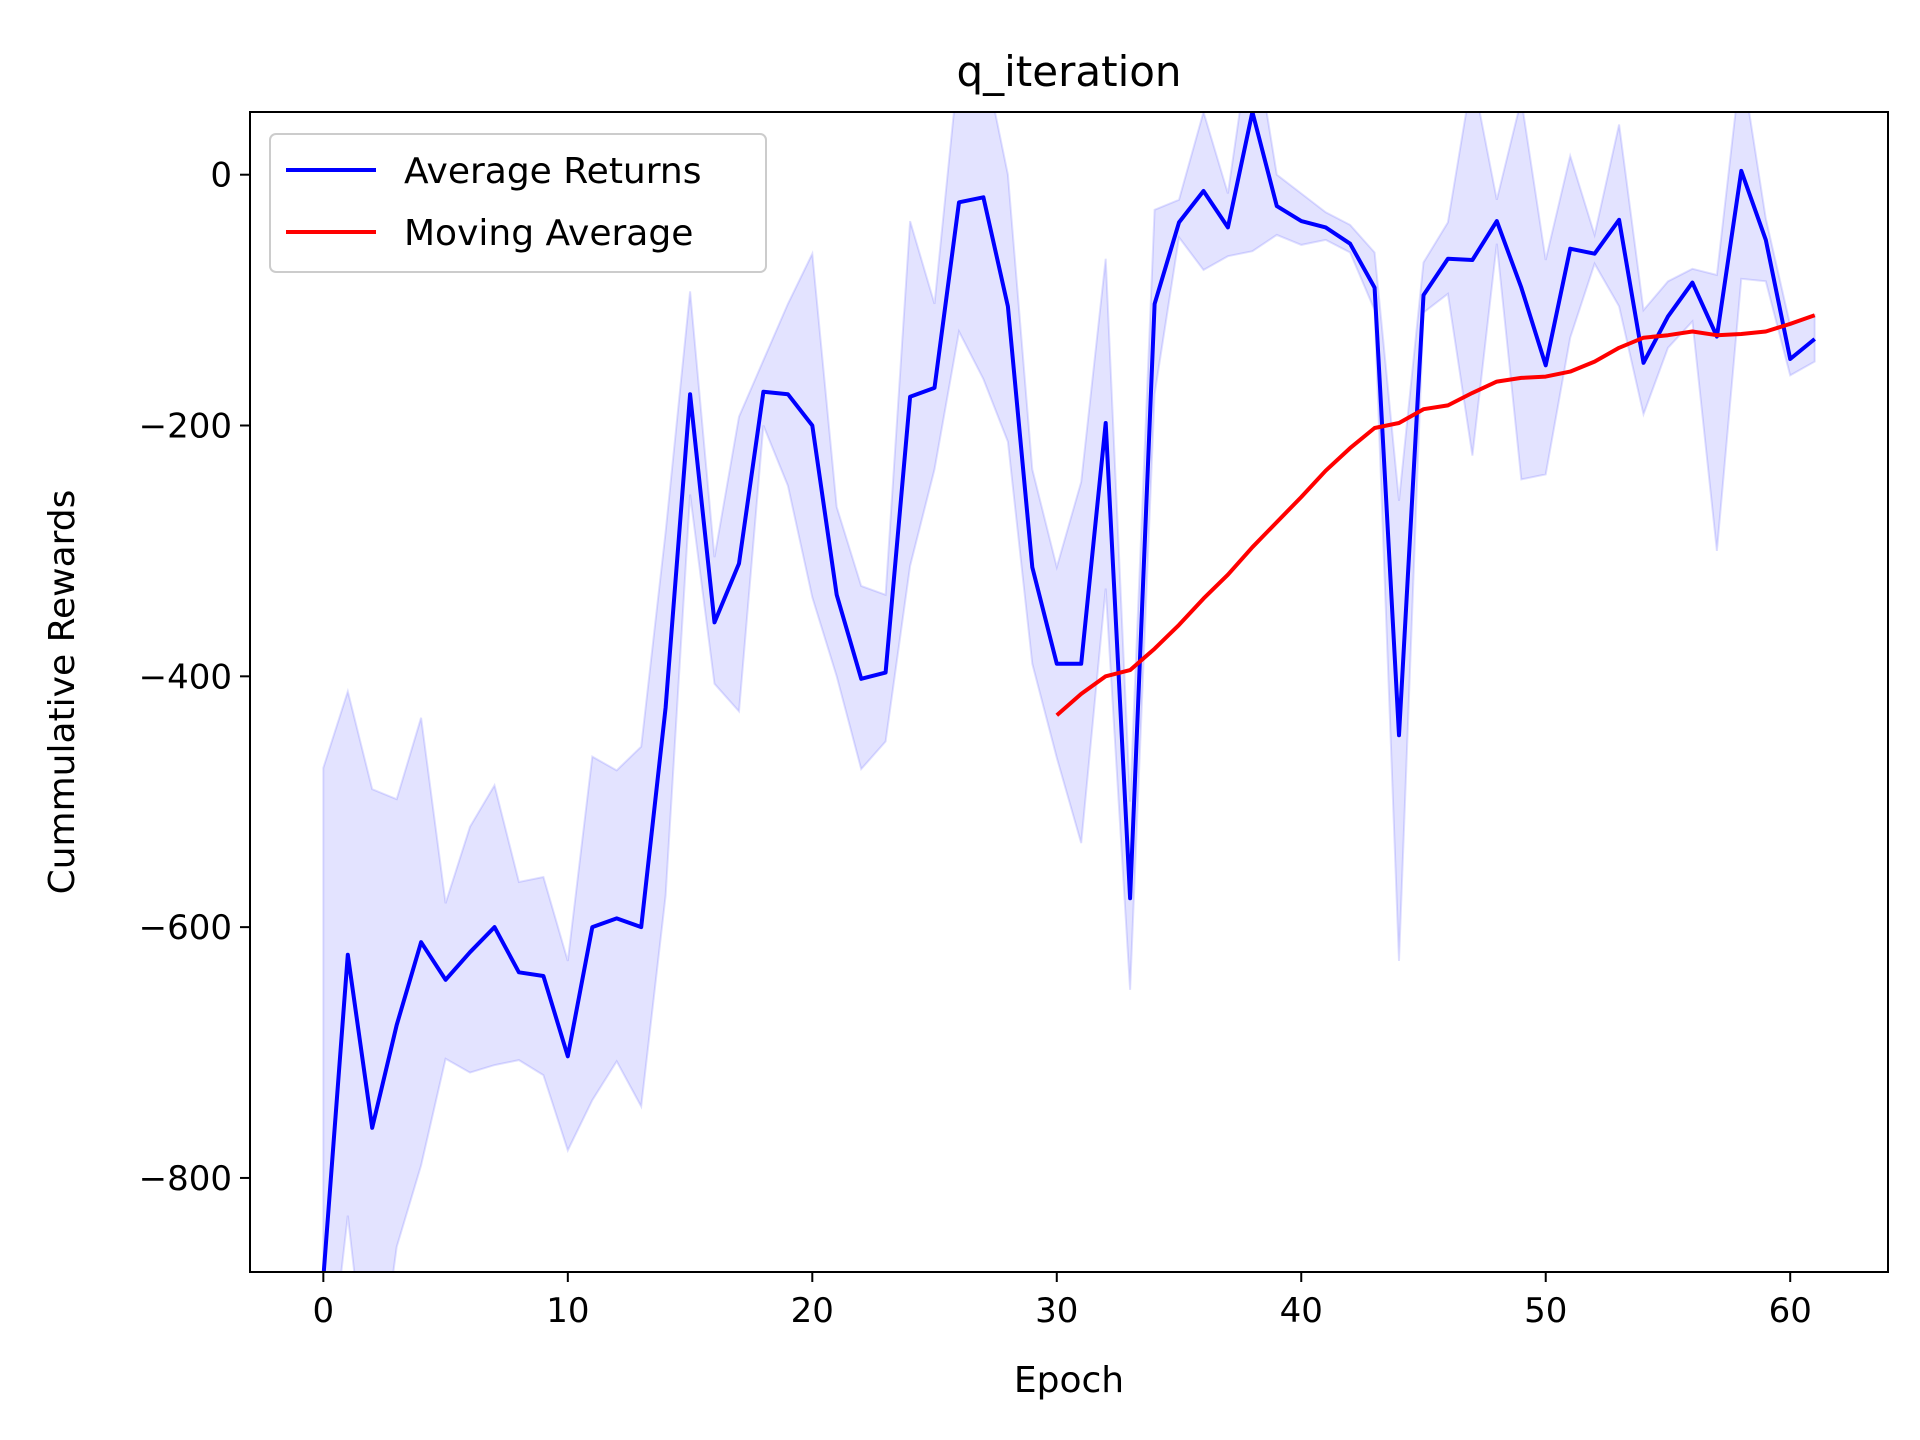 The height and width of the screenshot is (1440, 1920). I want to click on x-axis: 0 10 20 30 40 50 60, so click(1062, 1301).